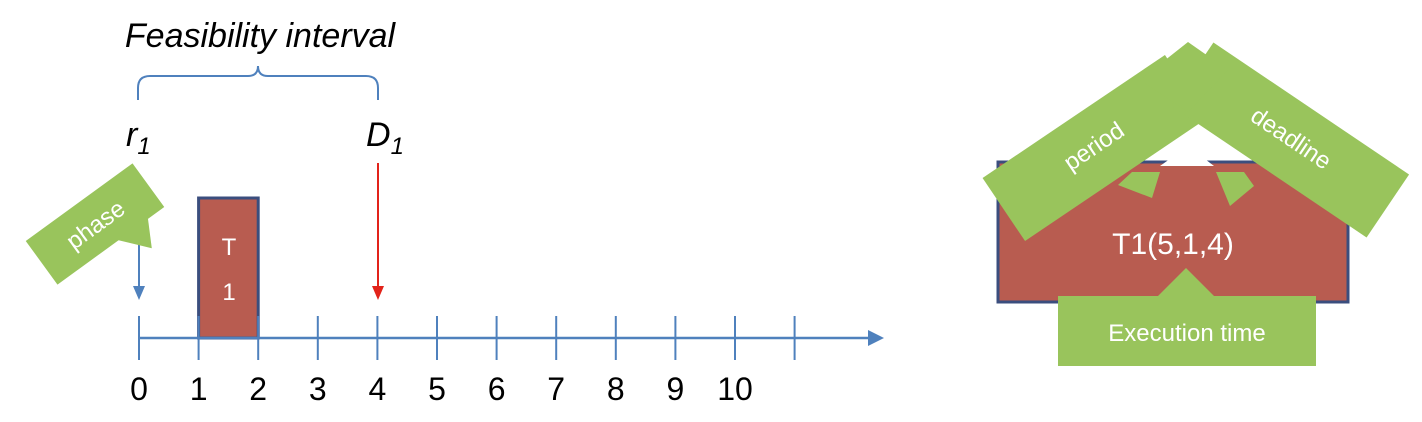 Image resolution: width=1422 pixels, height=422 pixels. I want to click on axis-tick-label-3: 3, so click(318, 389).